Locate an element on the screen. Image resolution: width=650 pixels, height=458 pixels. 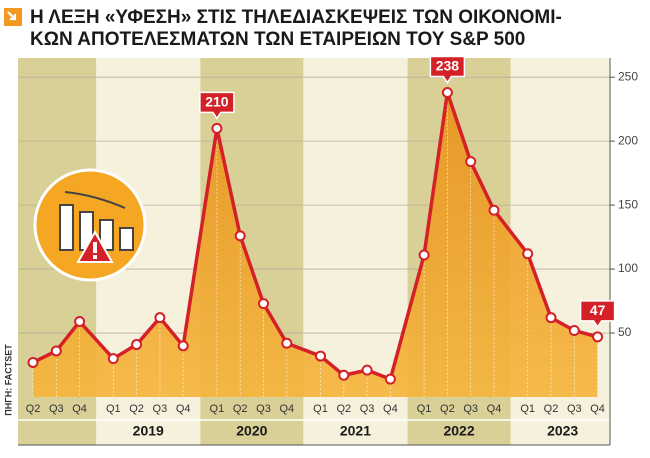
value-label: 210 is located at coordinates (217, 102).